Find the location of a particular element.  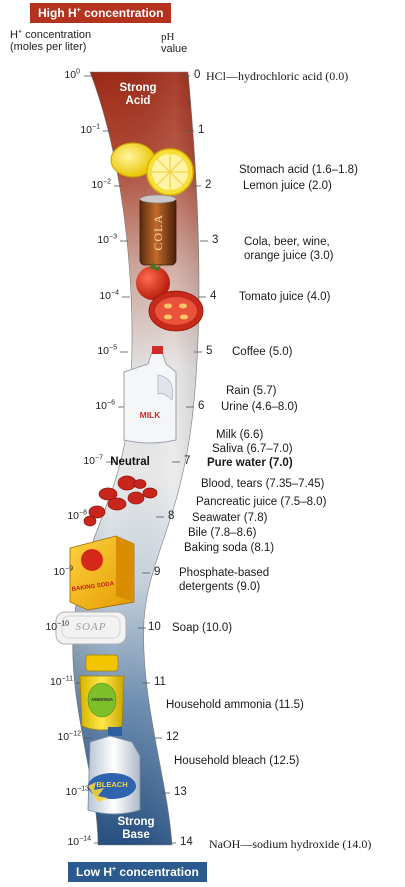

label-blood-tears: Blood, tears (7.35–7.45) is located at coordinates (263, 484).